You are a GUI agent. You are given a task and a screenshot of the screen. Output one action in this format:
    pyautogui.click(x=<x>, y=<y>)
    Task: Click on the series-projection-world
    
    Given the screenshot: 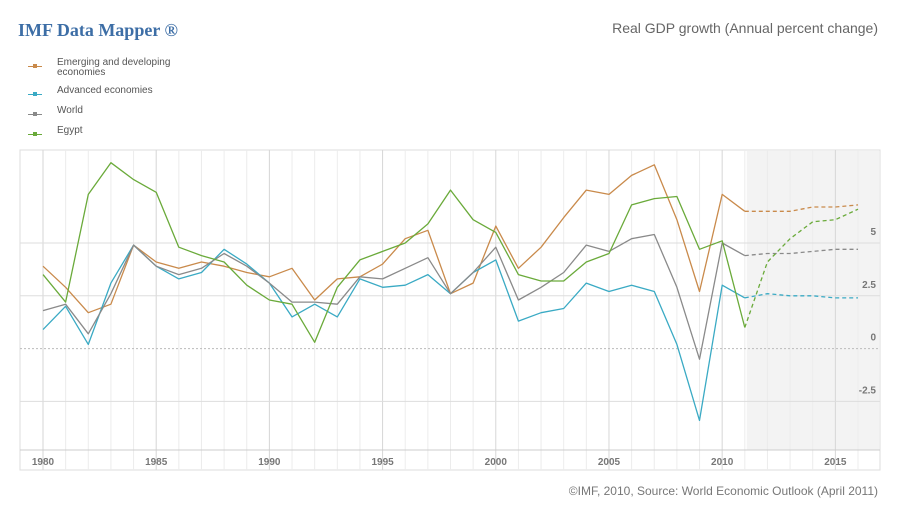 What is the action you would take?
    pyautogui.click(x=801, y=252)
    